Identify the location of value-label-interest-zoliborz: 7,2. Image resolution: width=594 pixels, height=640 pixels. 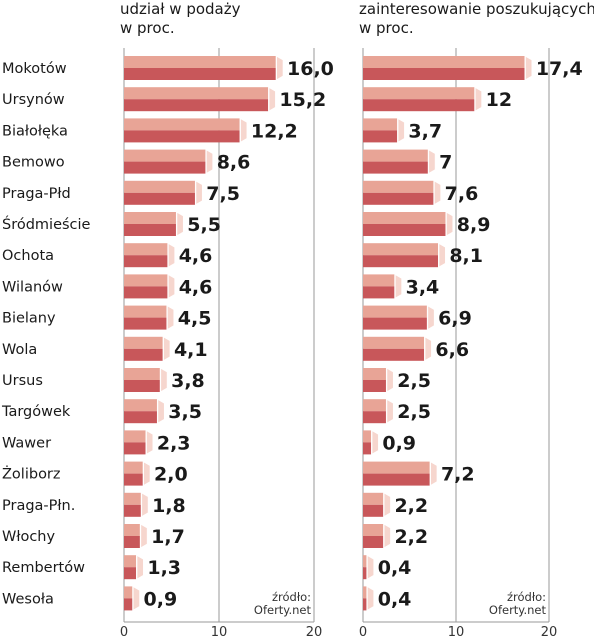
(458, 475).